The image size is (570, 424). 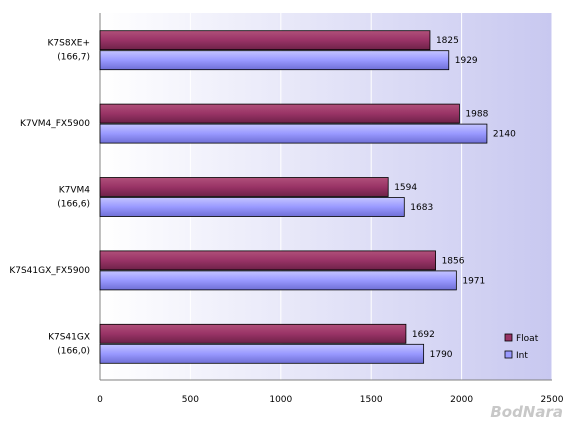 What do you see at coordinates (371, 400) in the screenshot?
I see `x-tick-label: 1500` at bounding box center [371, 400].